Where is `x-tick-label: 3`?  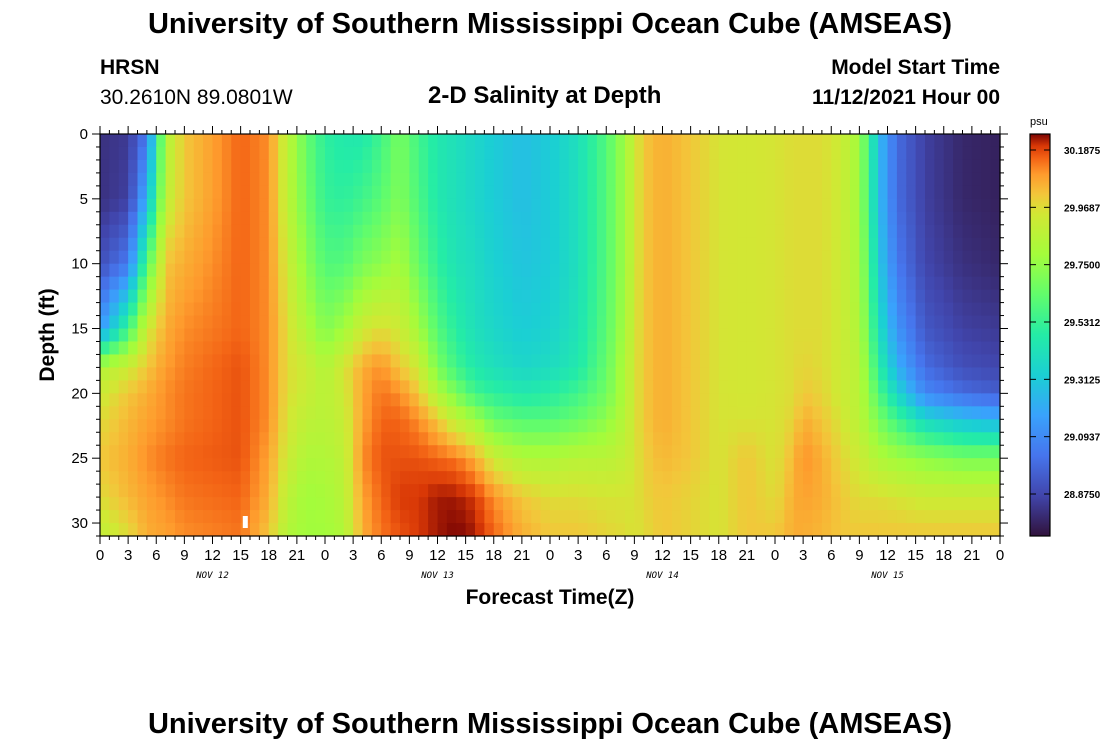
x-tick-label: 3 is located at coordinates (803, 555).